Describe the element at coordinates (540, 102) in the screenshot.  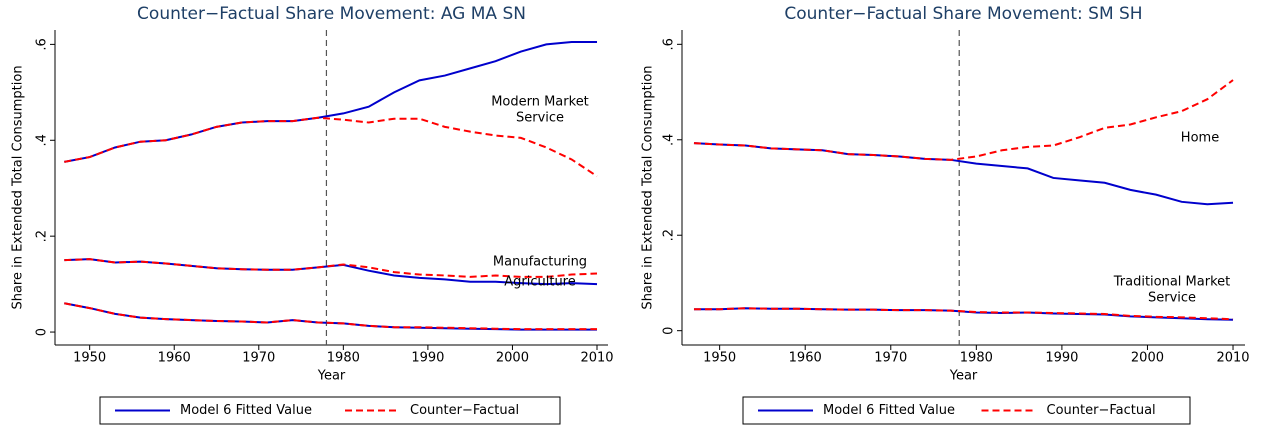
I see `sector-label: Modern Market` at that location.